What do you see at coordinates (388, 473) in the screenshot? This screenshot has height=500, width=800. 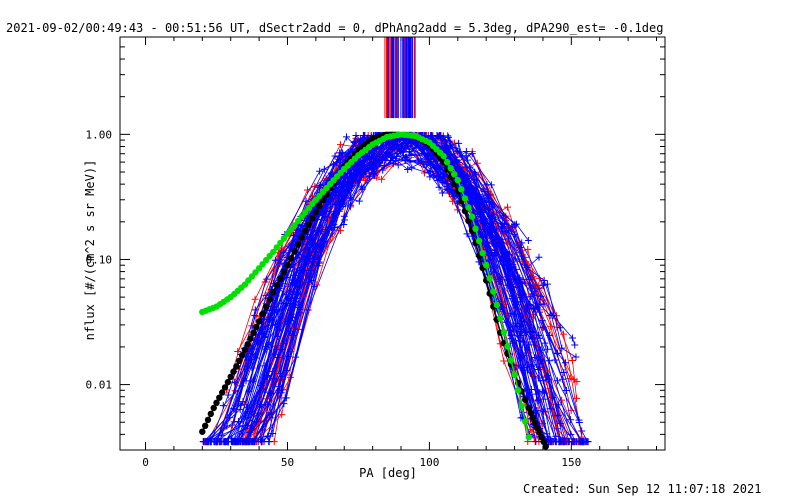 I see `x-axis-label: PA [deg]` at bounding box center [388, 473].